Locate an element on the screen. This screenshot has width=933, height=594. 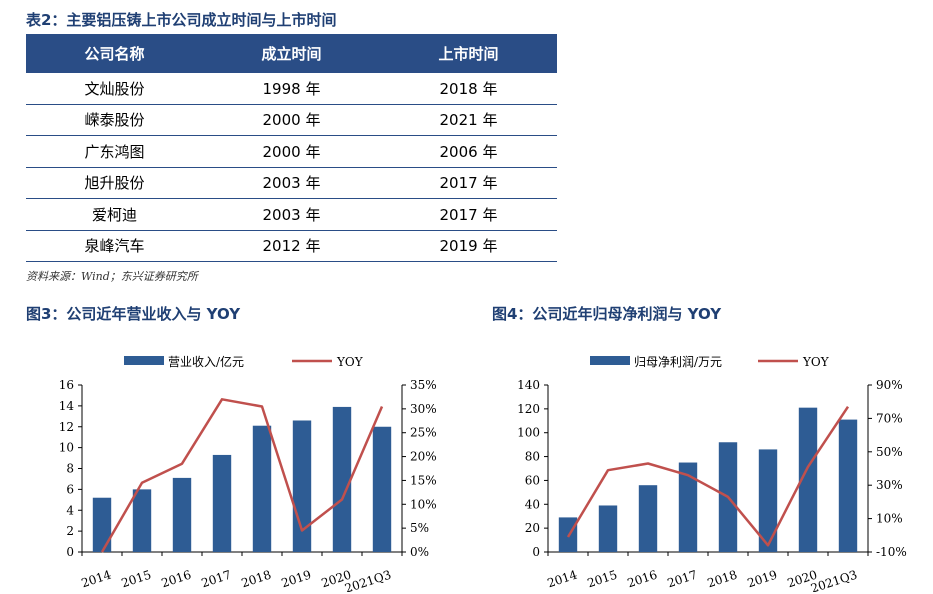
column-header-founded: 成立时间 is located at coordinates (291, 53).